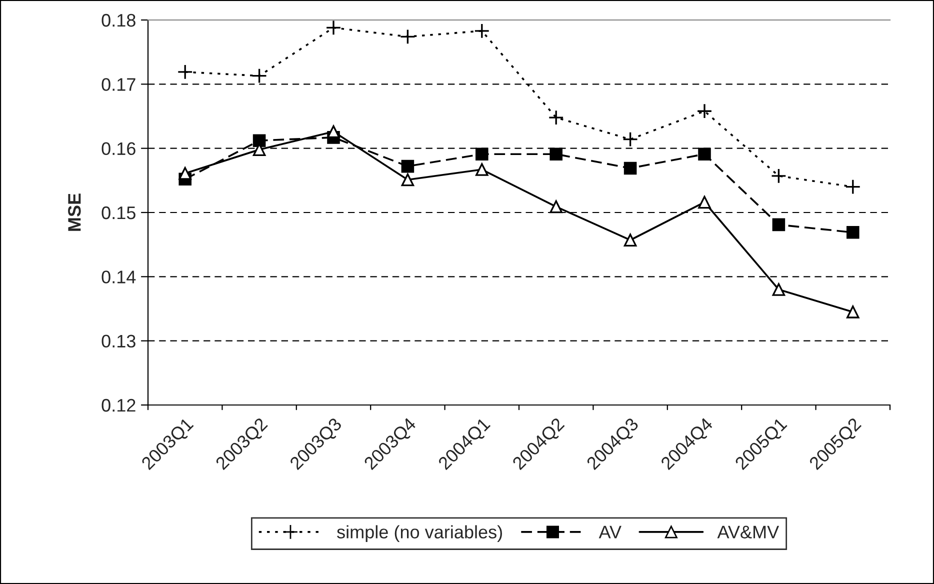  What do you see at coordinates (119, 405) in the screenshot?
I see `y-tick-label: 0.12` at bounding box center [119, 405].